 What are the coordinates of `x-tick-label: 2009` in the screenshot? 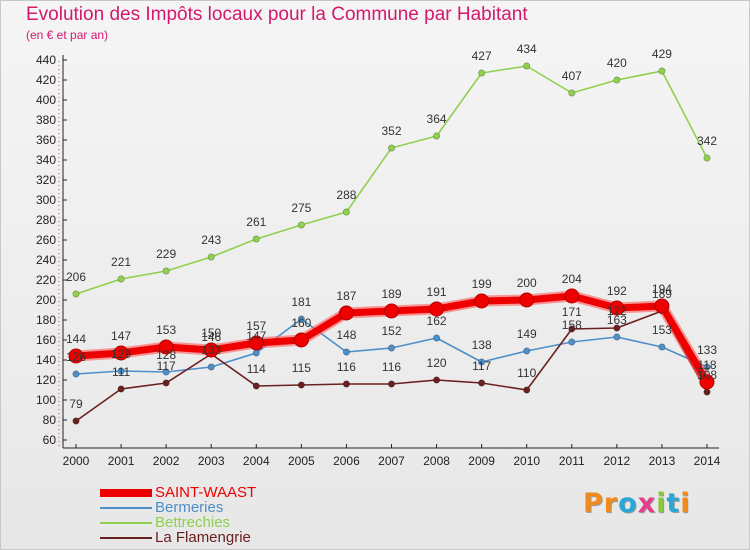 It's located at (481, 461).